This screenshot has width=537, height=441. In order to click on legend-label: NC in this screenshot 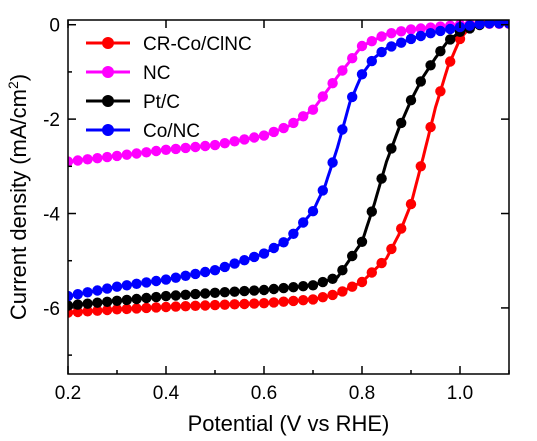, I will do `click(156, 73)`.